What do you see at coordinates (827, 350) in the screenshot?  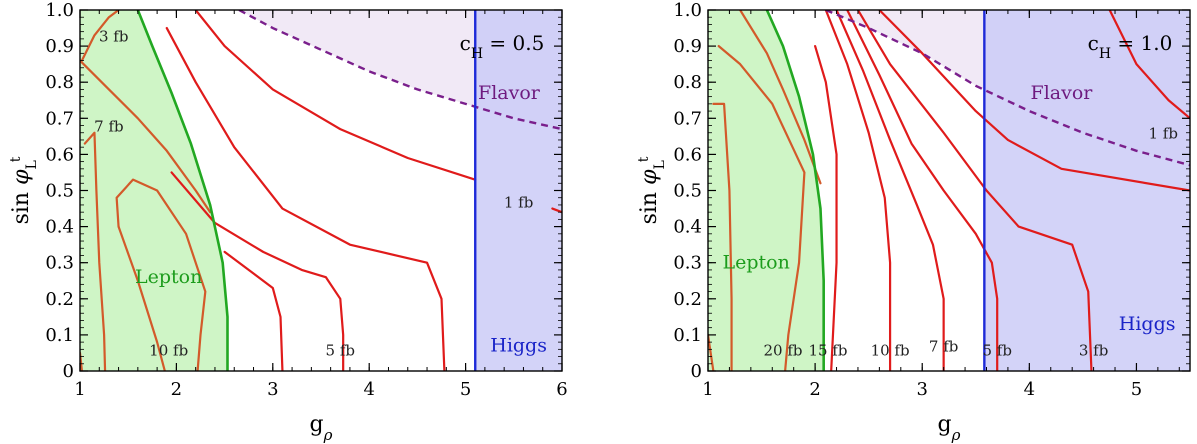 I see `contour-label: 15 fb` at bounding box center [827, 350].